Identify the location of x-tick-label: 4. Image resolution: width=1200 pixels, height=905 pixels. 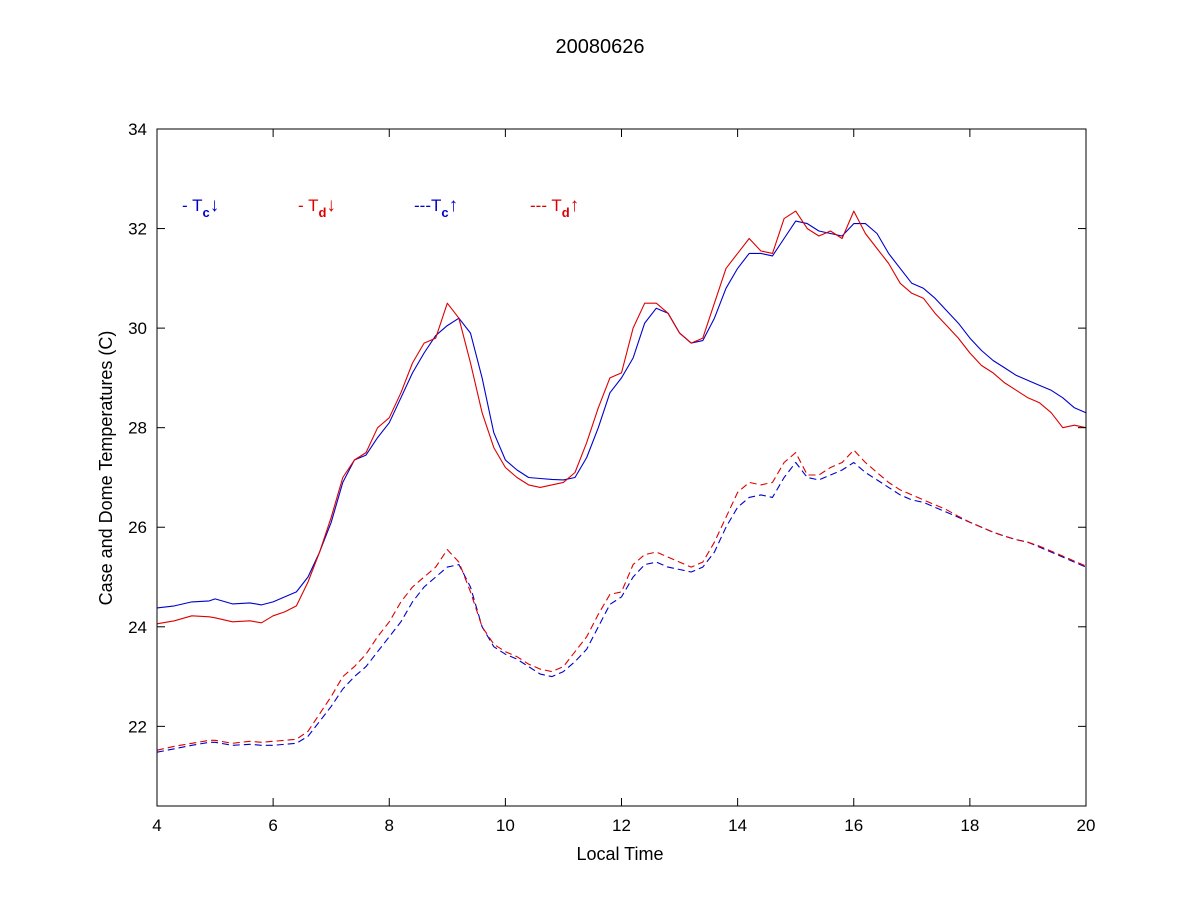
(156, 825).